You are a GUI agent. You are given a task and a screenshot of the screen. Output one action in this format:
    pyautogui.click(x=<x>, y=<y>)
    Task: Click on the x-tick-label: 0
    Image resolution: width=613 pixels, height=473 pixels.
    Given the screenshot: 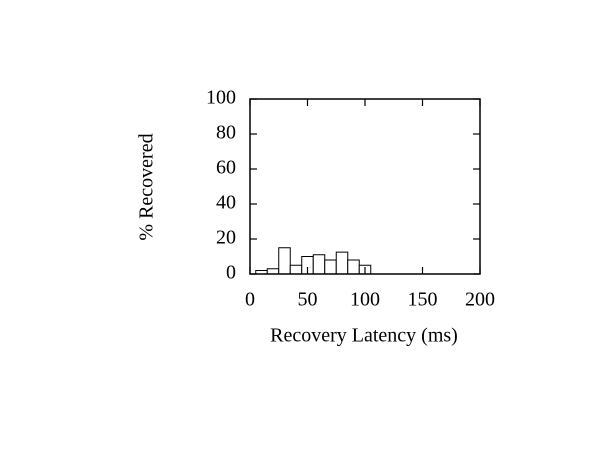 What is the action you would take?
    pyautogui.click(x=250, y=300)
    